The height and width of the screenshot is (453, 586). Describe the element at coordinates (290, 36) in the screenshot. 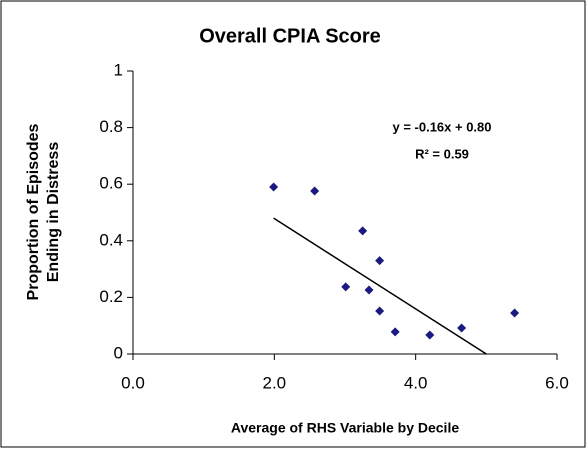

I see `chart-title: Overall CPIA Score` at that location.